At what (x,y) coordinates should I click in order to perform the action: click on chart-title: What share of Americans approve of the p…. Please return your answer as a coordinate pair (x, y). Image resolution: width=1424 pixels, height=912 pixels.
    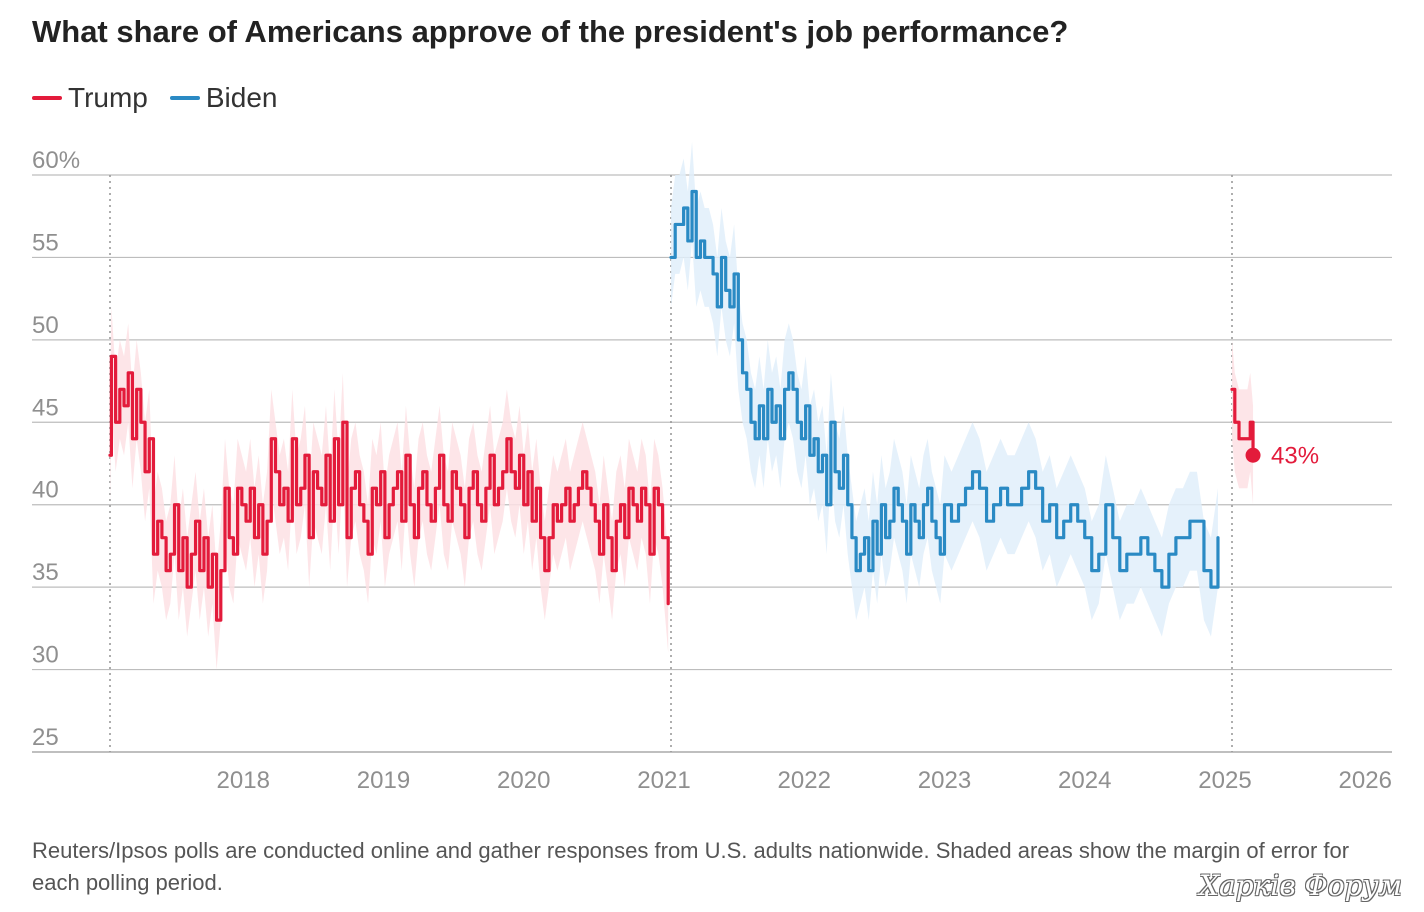
    Looking at the image, I should click on (550, 31).